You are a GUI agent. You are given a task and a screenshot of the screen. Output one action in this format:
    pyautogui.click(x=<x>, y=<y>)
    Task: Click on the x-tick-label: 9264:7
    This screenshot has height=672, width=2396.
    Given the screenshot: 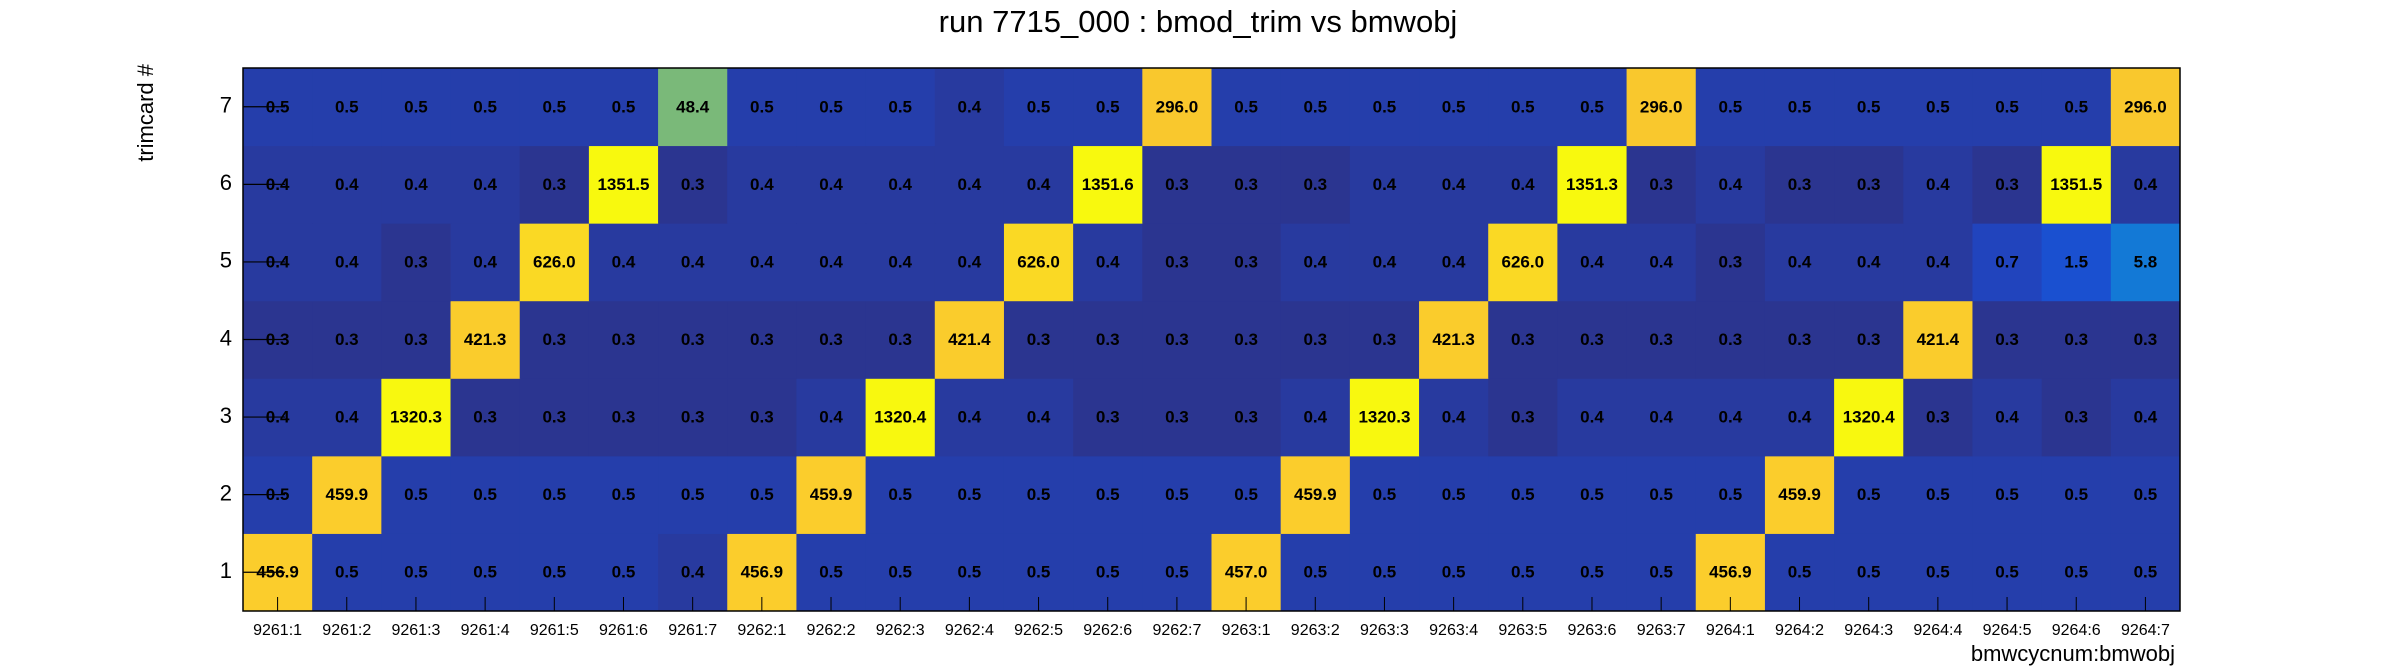 What is the action you would take?
    pyautogui.click(x=2145, y=630)
    